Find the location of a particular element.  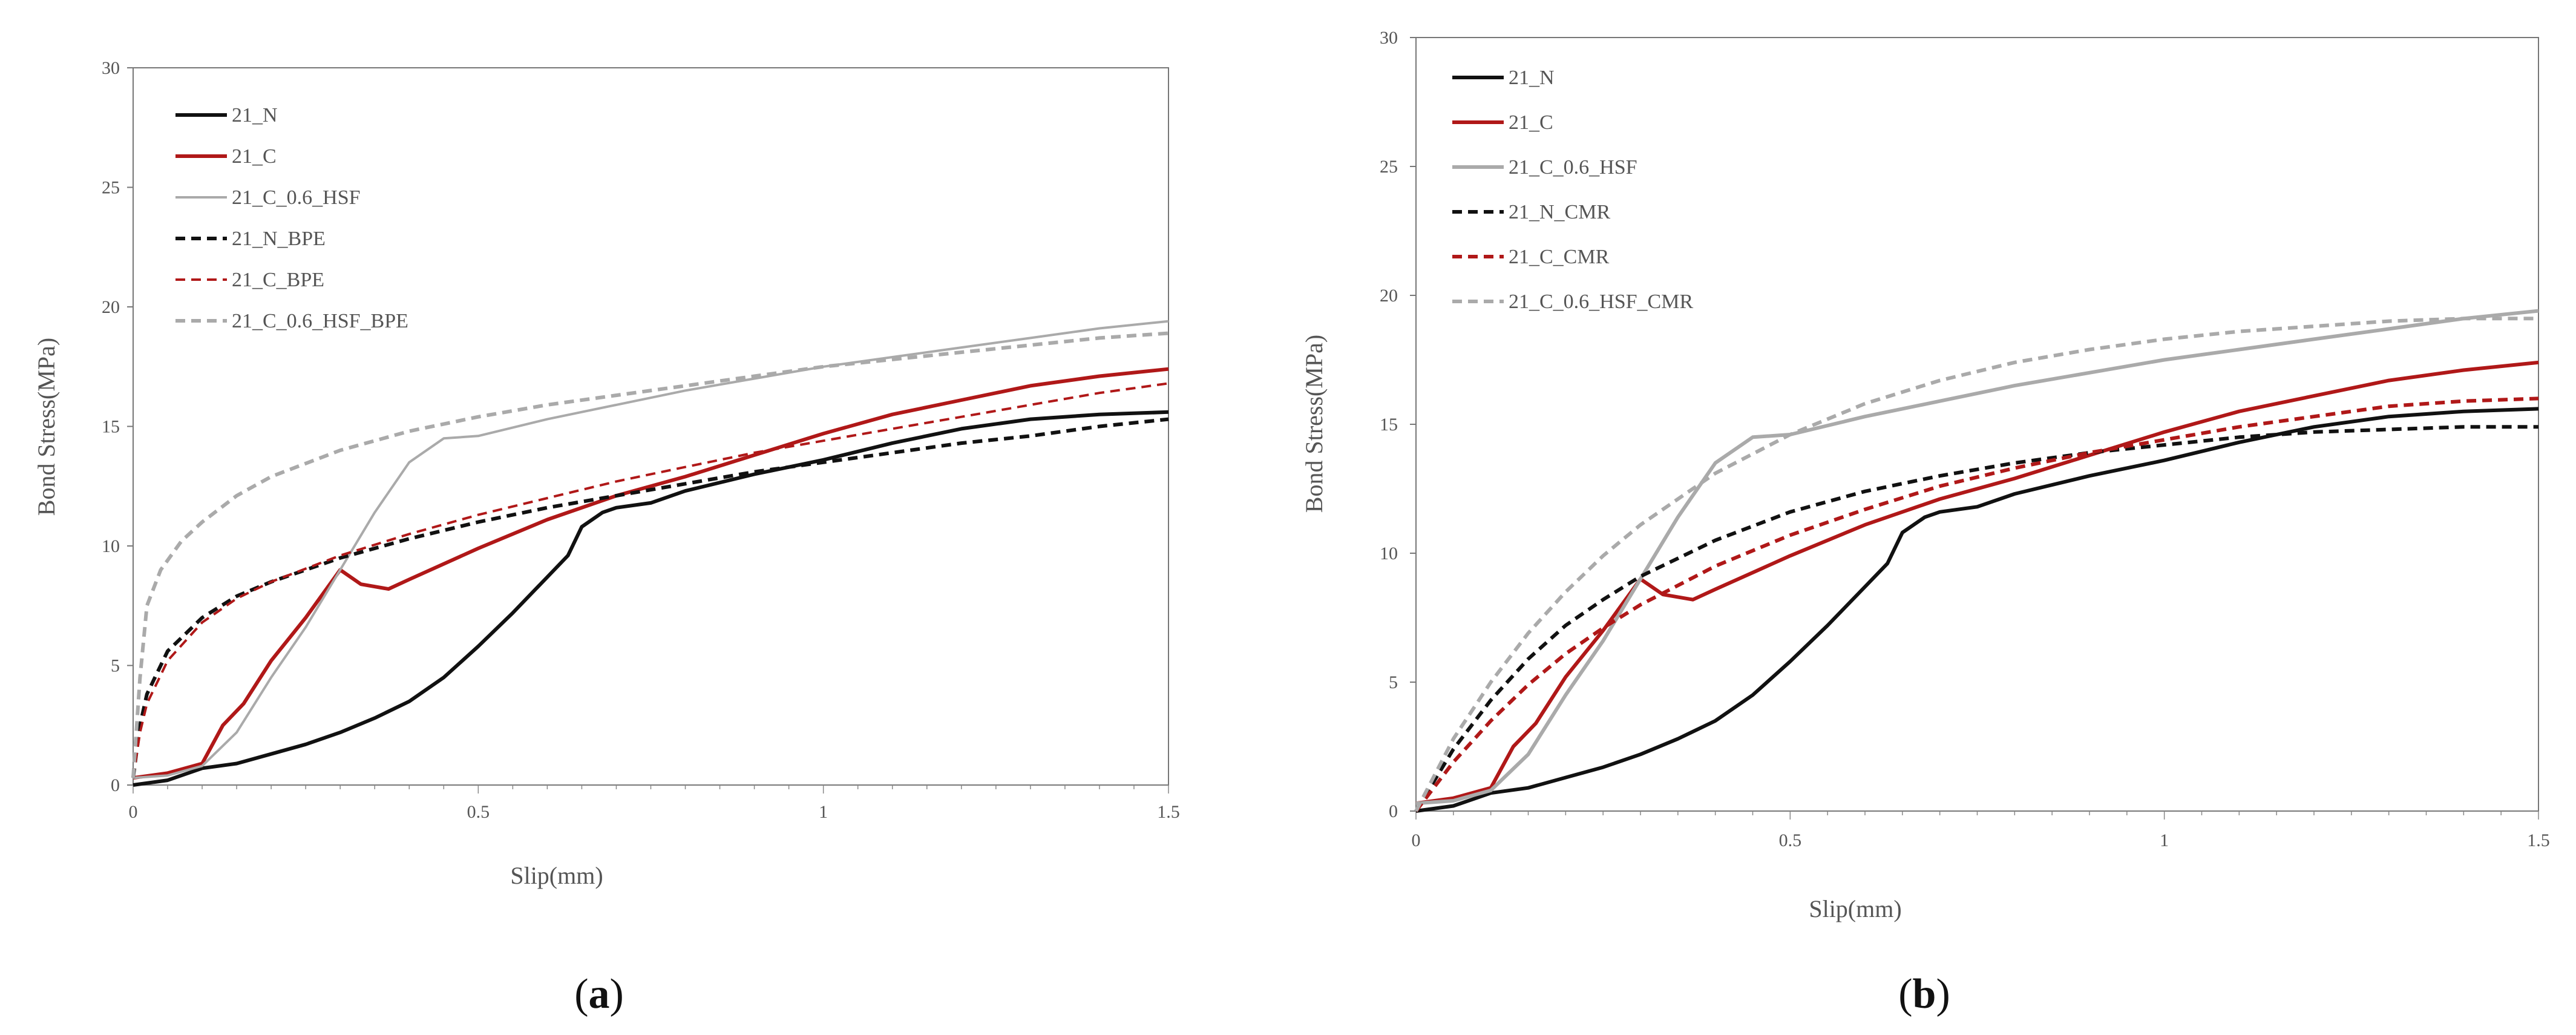

series-line-21-n-bpe is located at coordinates (650, 597).